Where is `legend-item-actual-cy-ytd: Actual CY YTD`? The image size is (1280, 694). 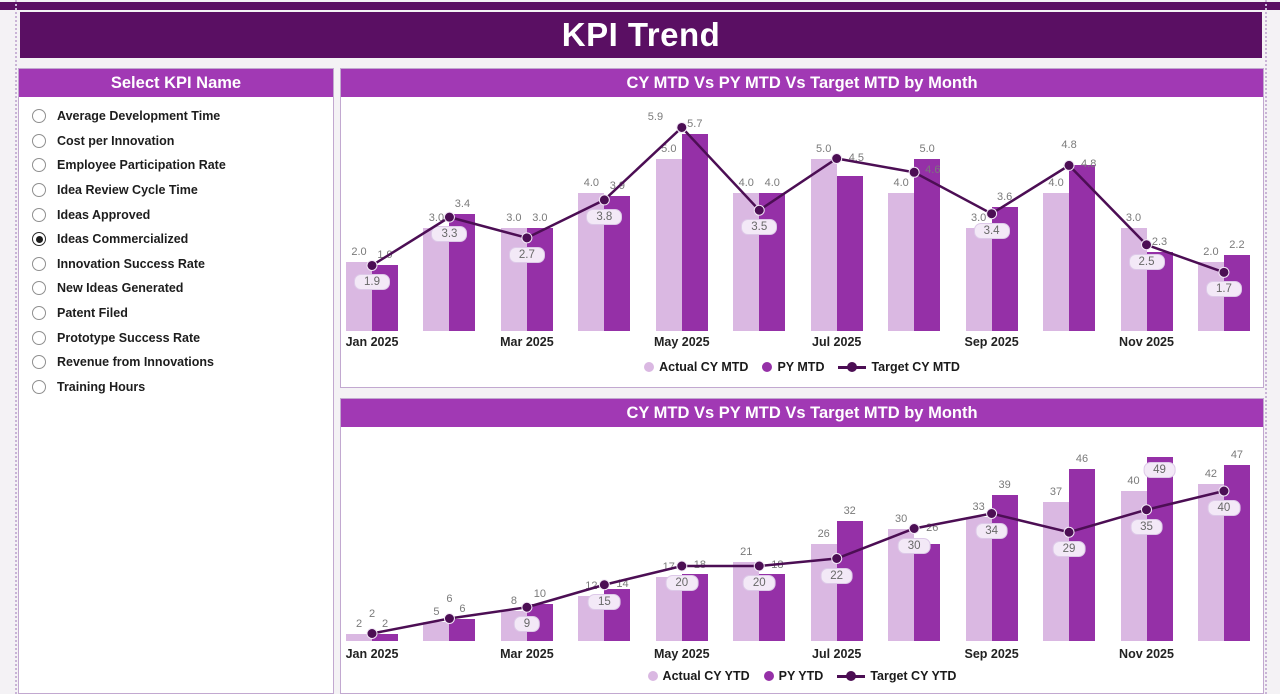
legend-item-actual-cy-ytd: Actual CY YTD is located at coordinates (698, 676).